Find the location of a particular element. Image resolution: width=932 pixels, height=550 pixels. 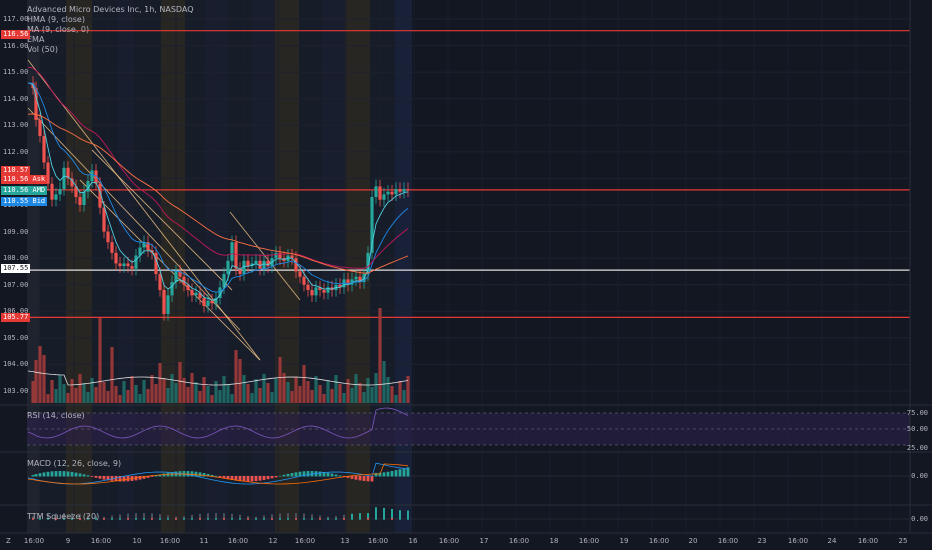

indicator-ema: EMA is located at coordinates (36, 39).